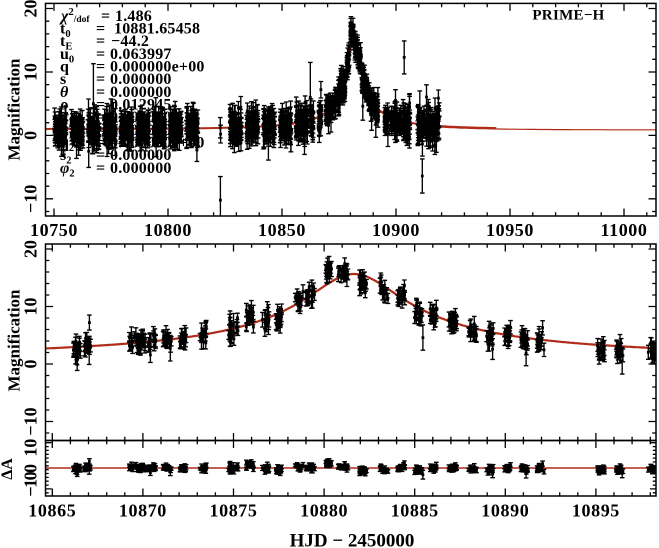  I want to click on svg-text: 10875, so click(234, 511).